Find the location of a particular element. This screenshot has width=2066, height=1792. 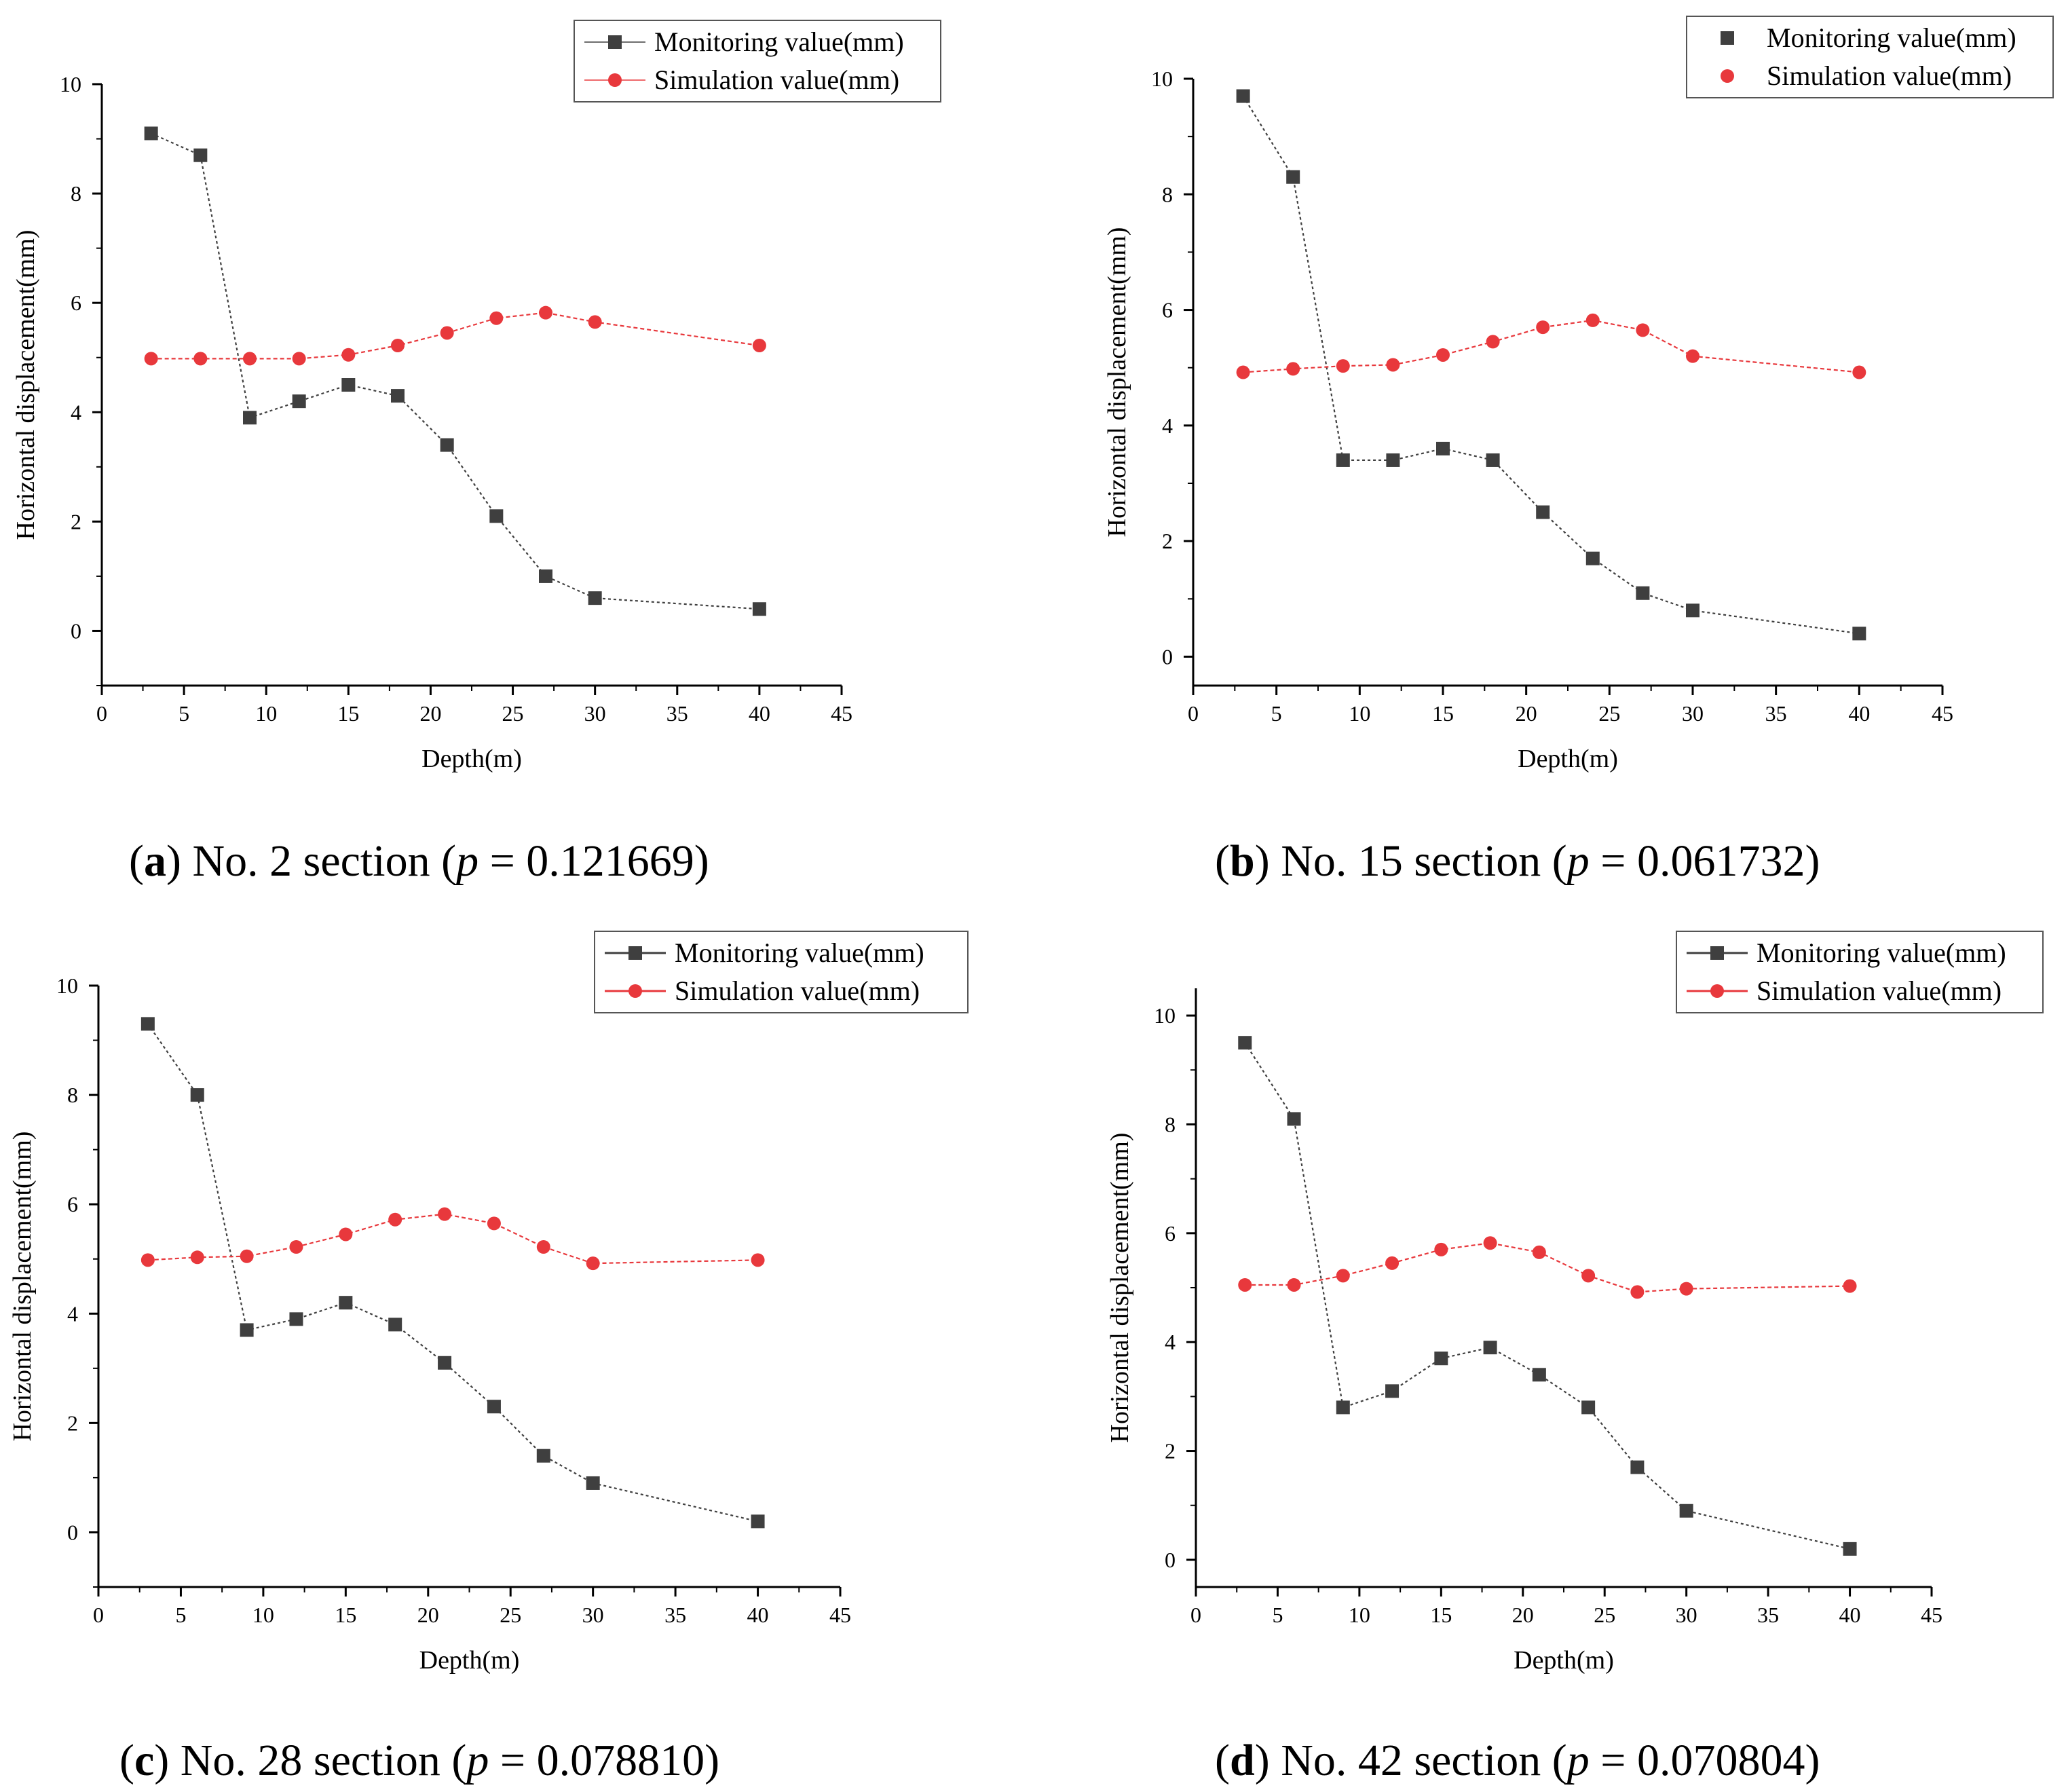

legend-box is located at coordinates (757, 61).